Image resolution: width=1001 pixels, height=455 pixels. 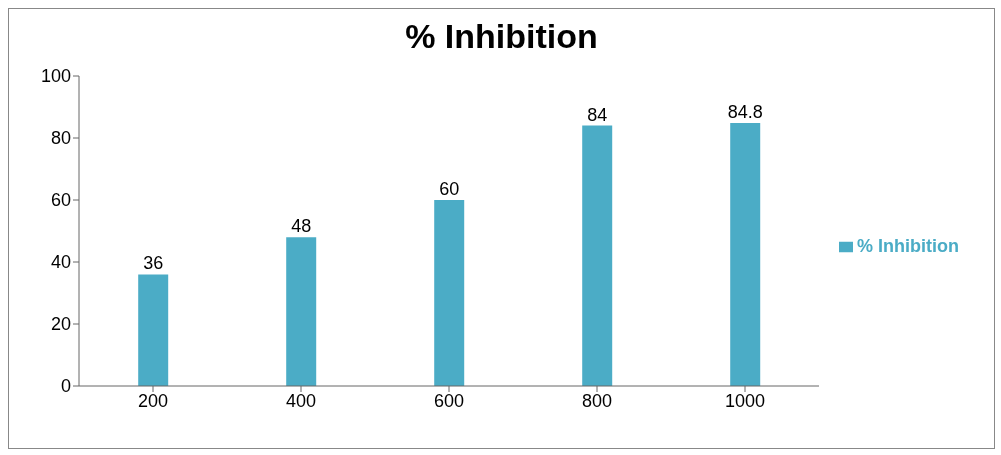 What do you see at coordinates (153, 400) in the screenshot?
I see `x-tick-label: 200` at bounding box center [153, 400].